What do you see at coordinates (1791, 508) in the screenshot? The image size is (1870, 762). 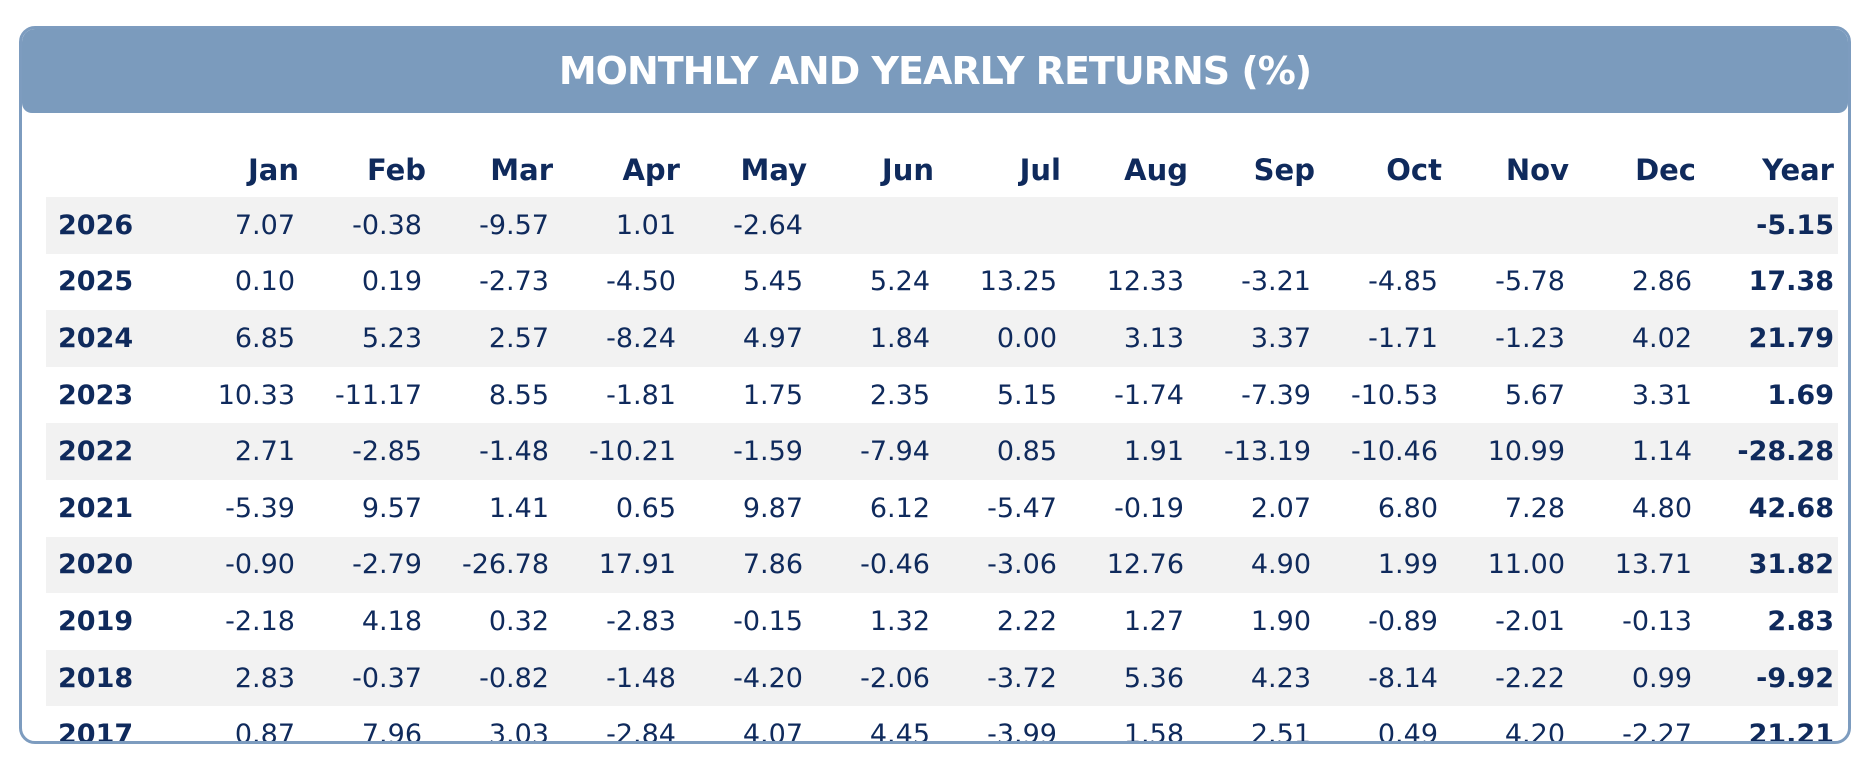 I see `year-total-cell: 42.68` at bounding box center [1791, 508].